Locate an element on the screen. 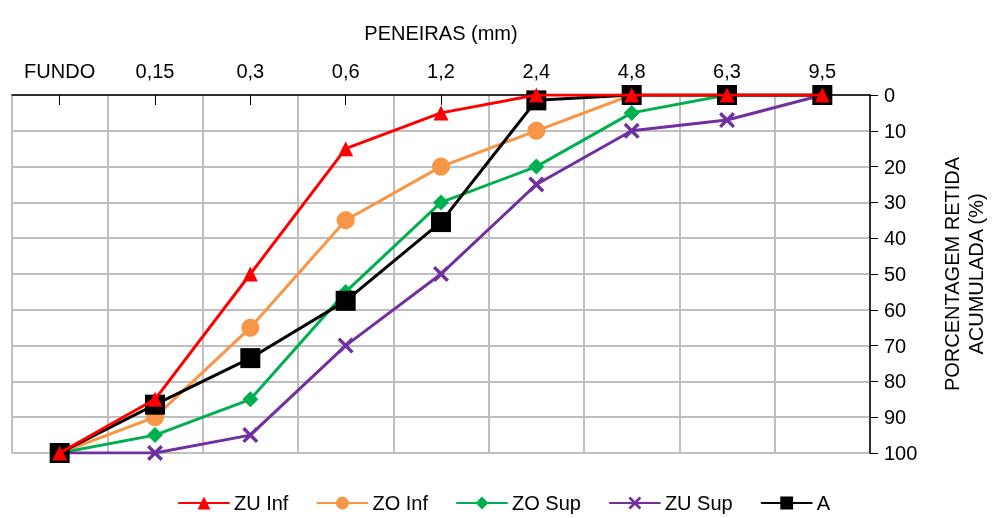  x-tick-label: 2,4 is located at coordinates (536, 71).